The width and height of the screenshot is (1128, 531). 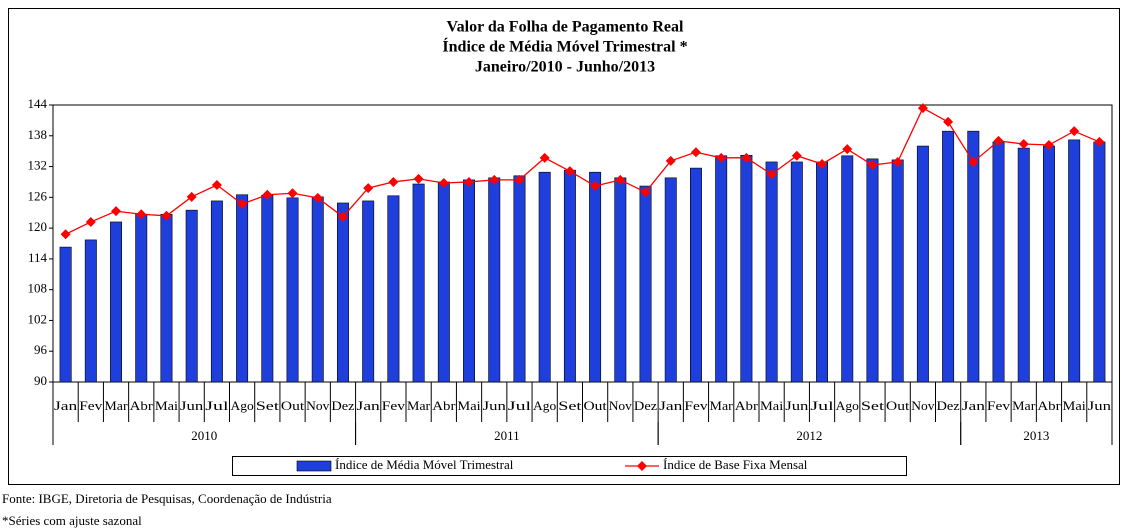 What do you see at coordinates (569, 466) in the screenshot?
I see `legend-box` at bounding box center [569, 466].